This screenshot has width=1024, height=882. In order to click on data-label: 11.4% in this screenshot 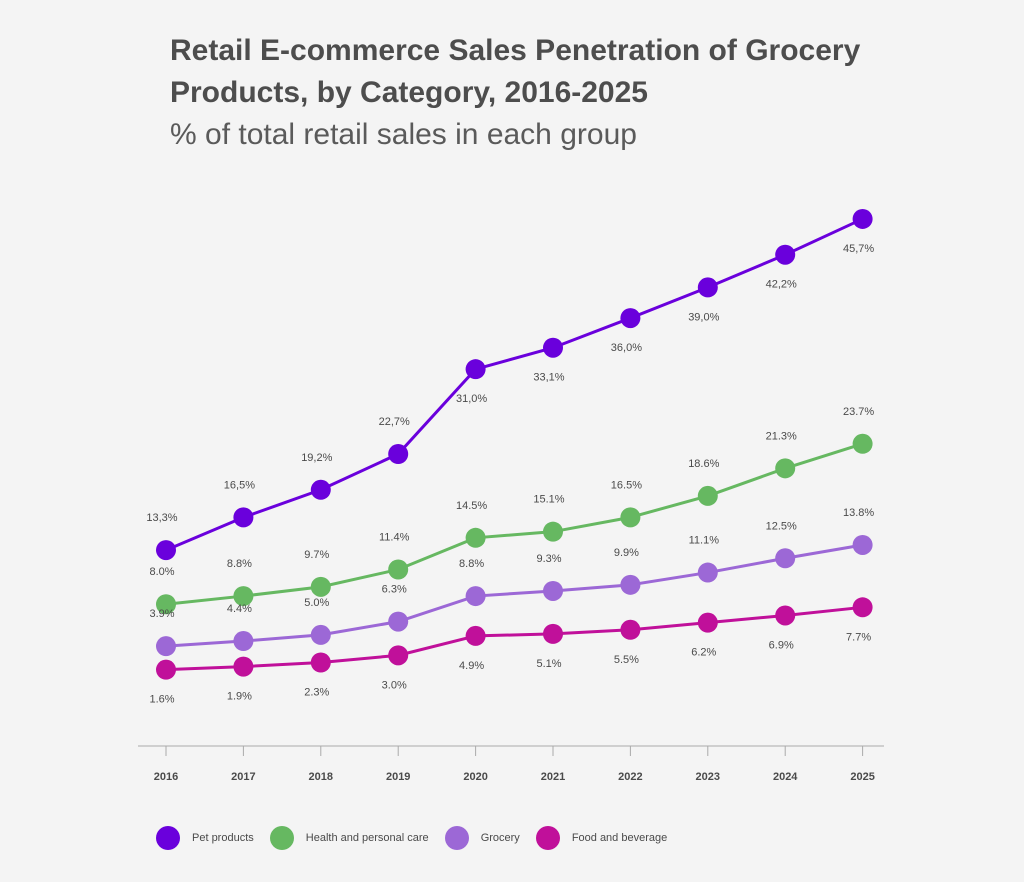, I will do `click(394, 537)`.